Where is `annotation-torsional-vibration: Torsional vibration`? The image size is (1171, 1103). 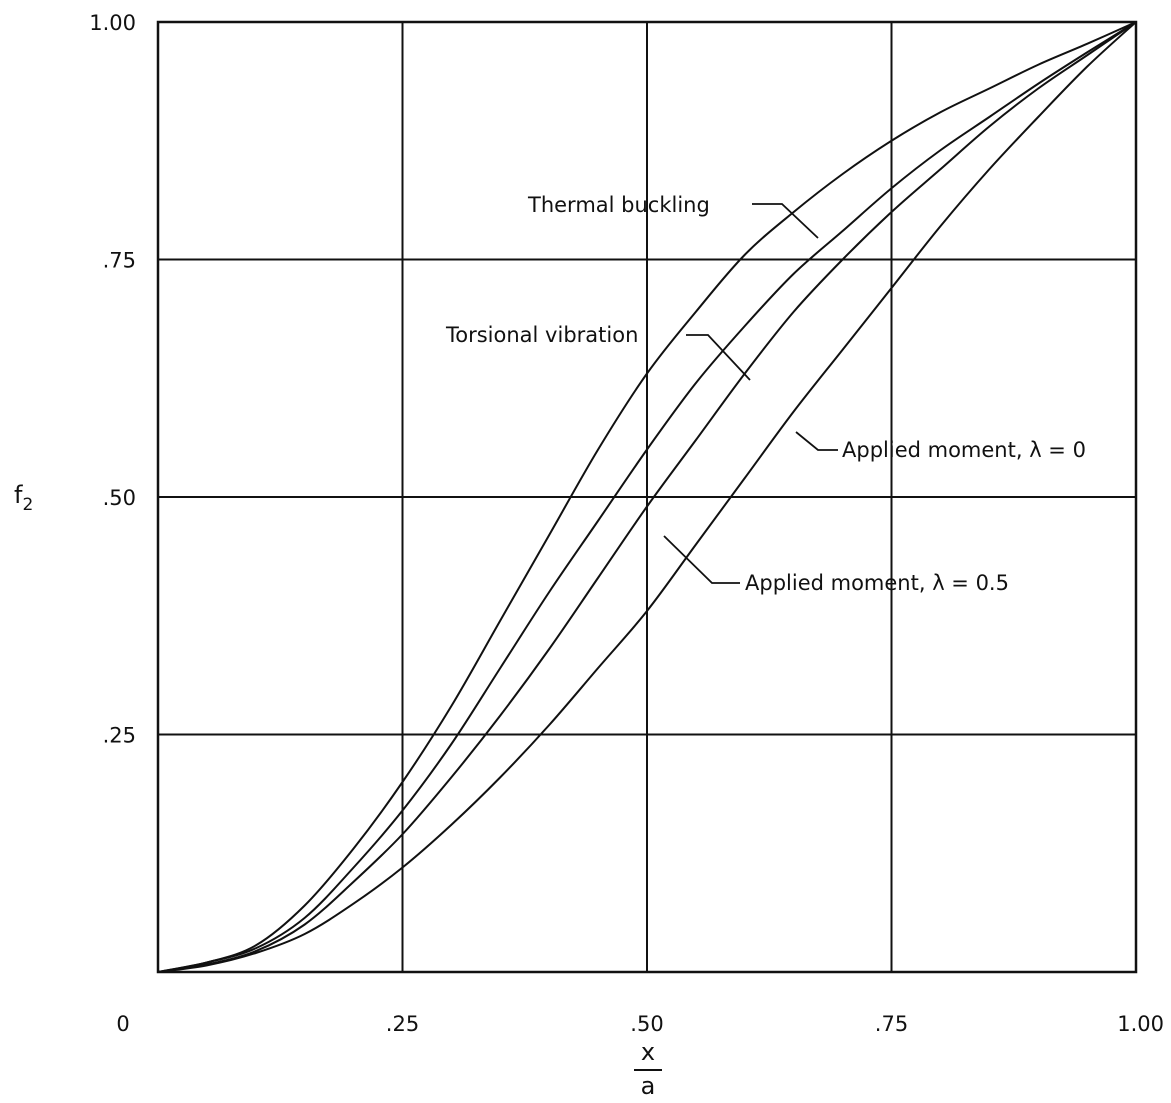
annotation-torsional-vibration: Torsional vibration is located at coordinates (598, 352).